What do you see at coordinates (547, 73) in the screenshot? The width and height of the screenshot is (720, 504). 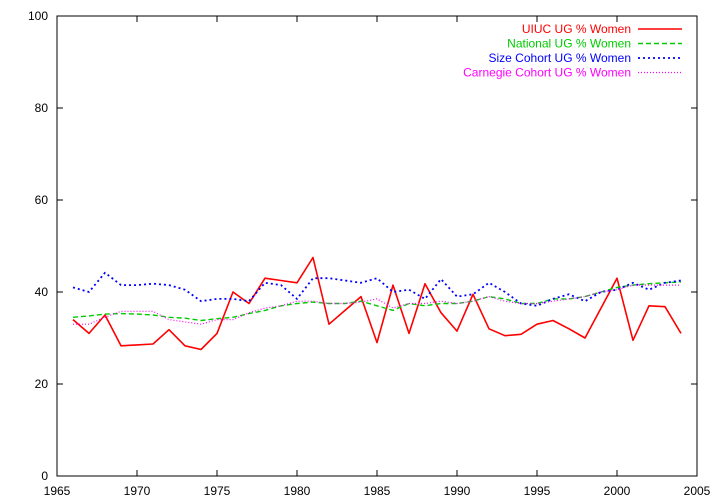 I see `legend-label: Carnegie Cohort UG % Women` at bounding box center [547, 73].